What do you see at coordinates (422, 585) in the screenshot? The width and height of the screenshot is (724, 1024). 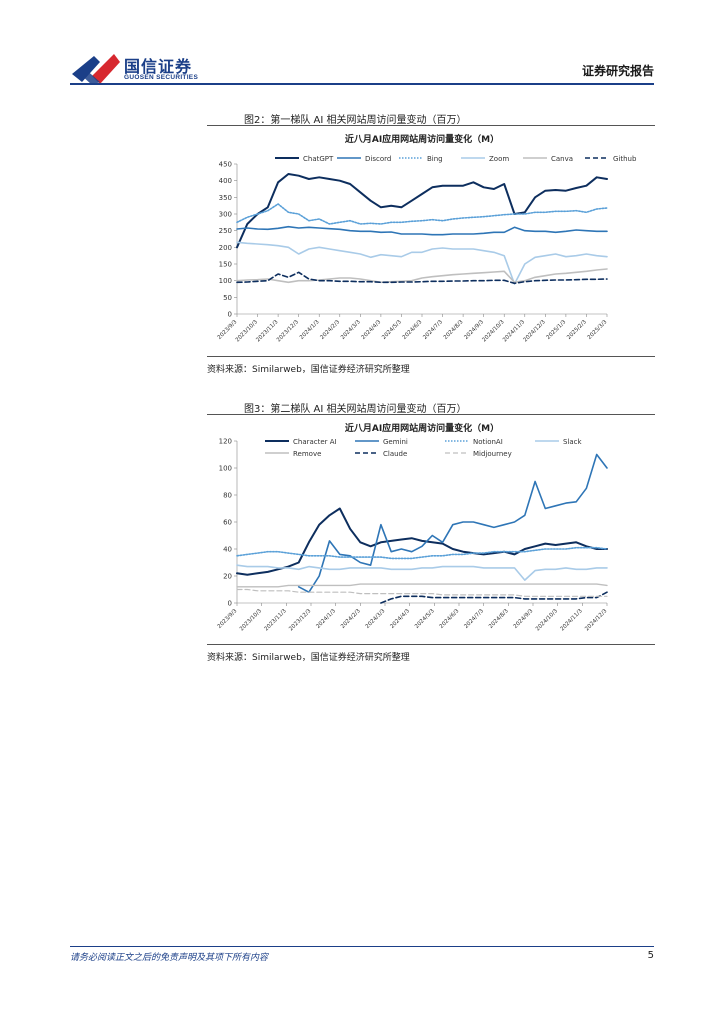 I see `series-line-remove` at bounding box center [422, 585].